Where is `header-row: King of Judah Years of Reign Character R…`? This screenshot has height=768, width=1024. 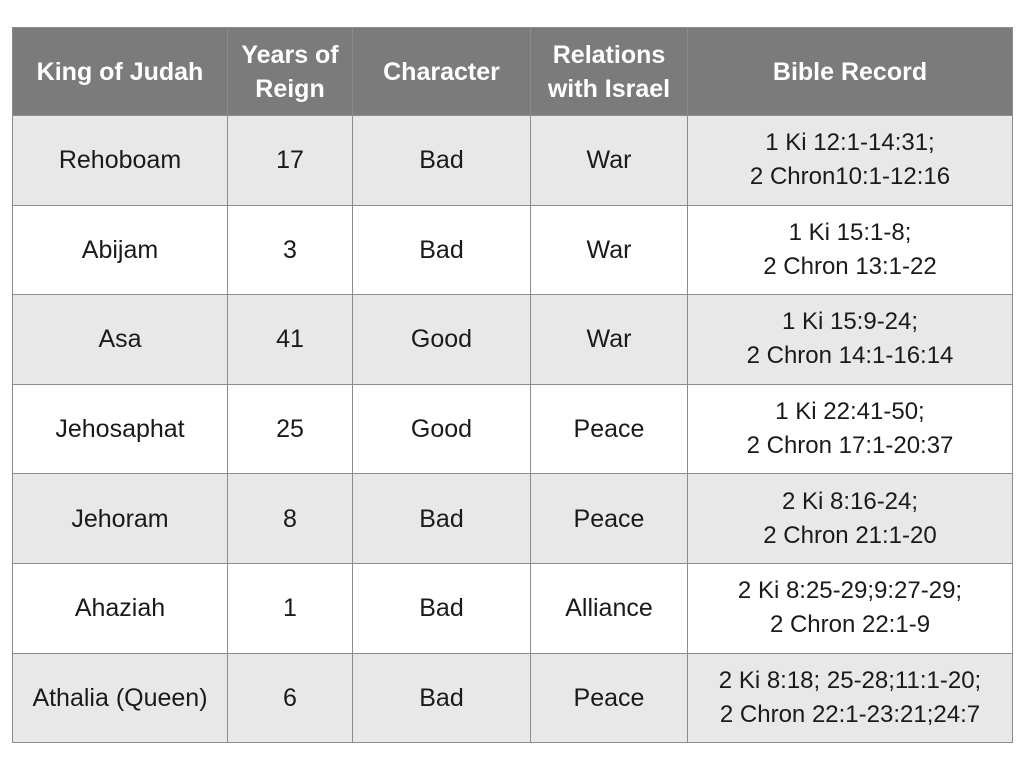
header-row: King of Judah Years of Reign Character R… is located at coordinates (512, 71).